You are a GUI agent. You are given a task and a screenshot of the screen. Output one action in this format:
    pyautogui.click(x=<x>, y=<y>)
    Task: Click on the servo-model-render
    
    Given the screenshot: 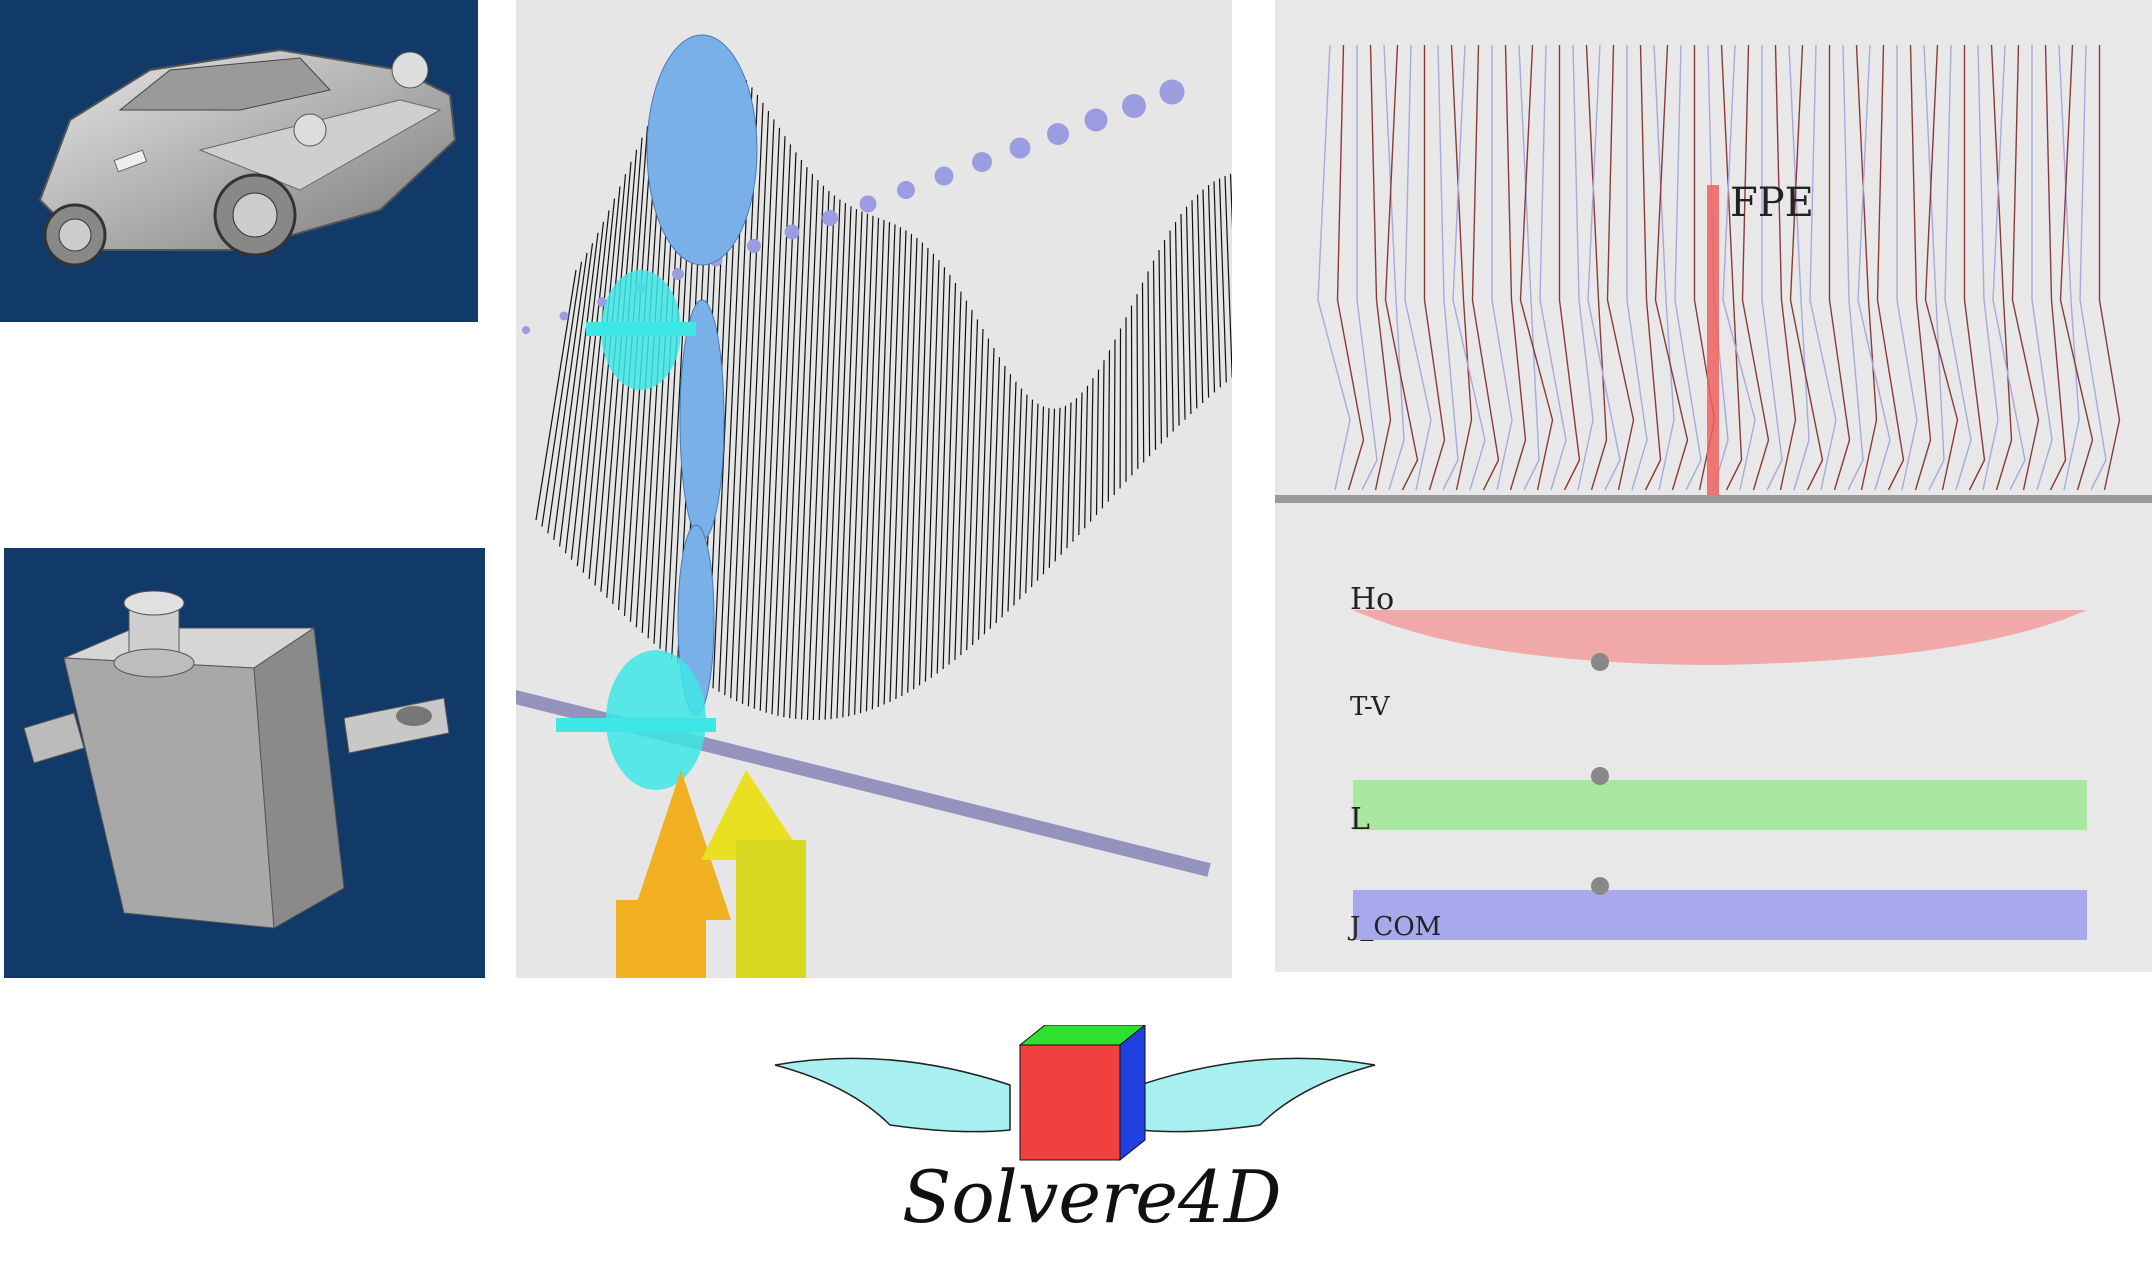 What is the action you would take?
    pyautogui.click(x=244, y=763)
    